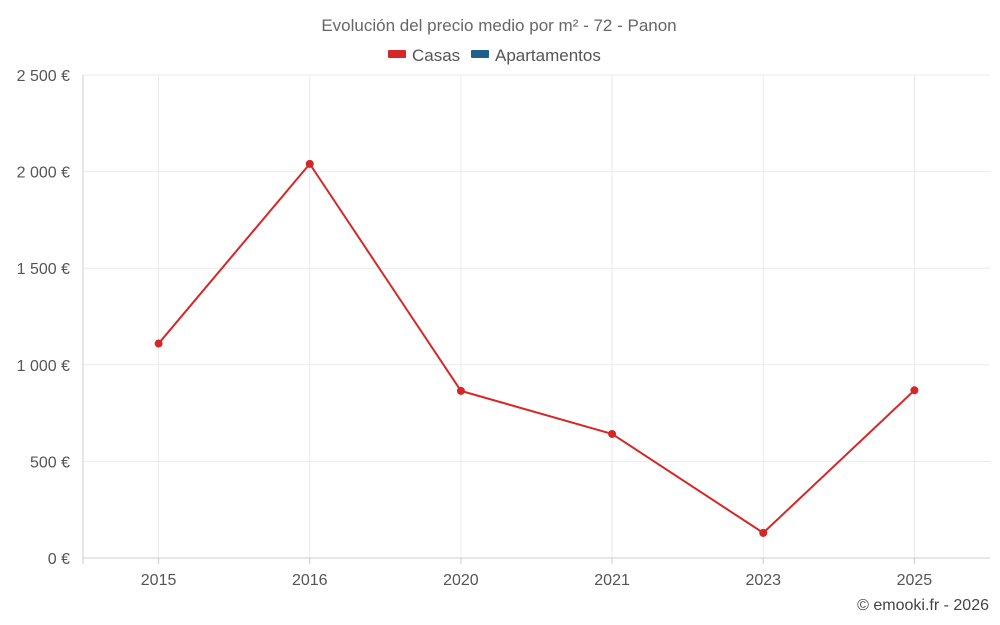 The height and width of the screenshot is (625, 1000). What do you see at coordinates (158, 343) in the screenshot?
I see `data-point-casas-2015` at bounding box center [158, 343].